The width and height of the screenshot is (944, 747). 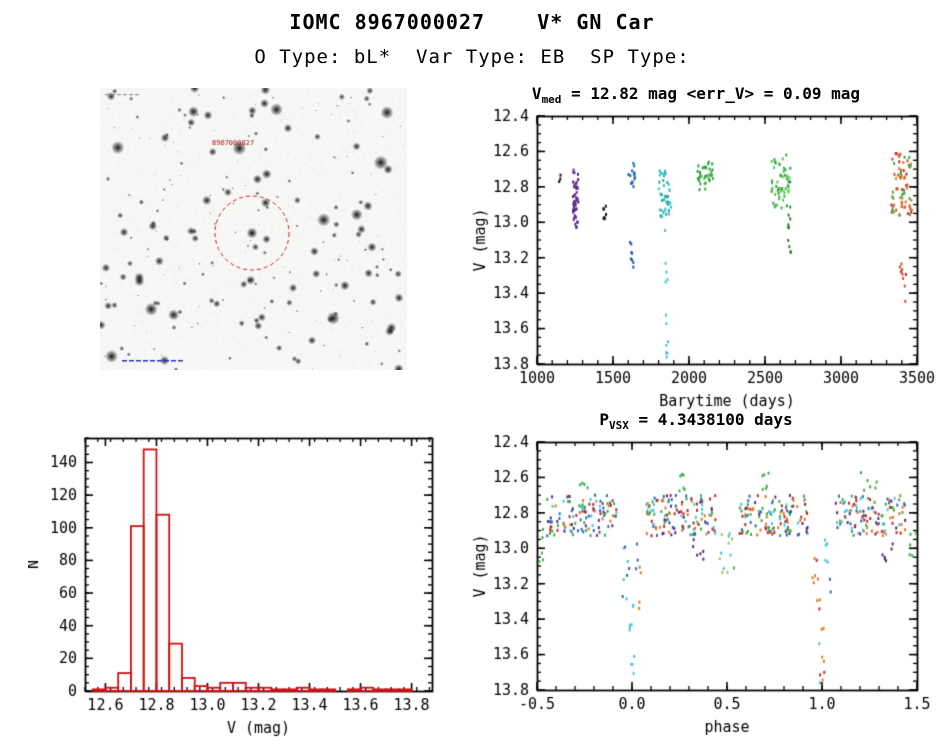 What do you see at coordinates (711, 93) in the screenshot?
I see `lightcurve-title-rest: = 12.82 mag <err_V> = 0.09 mag` at bounding box center [711, 93].